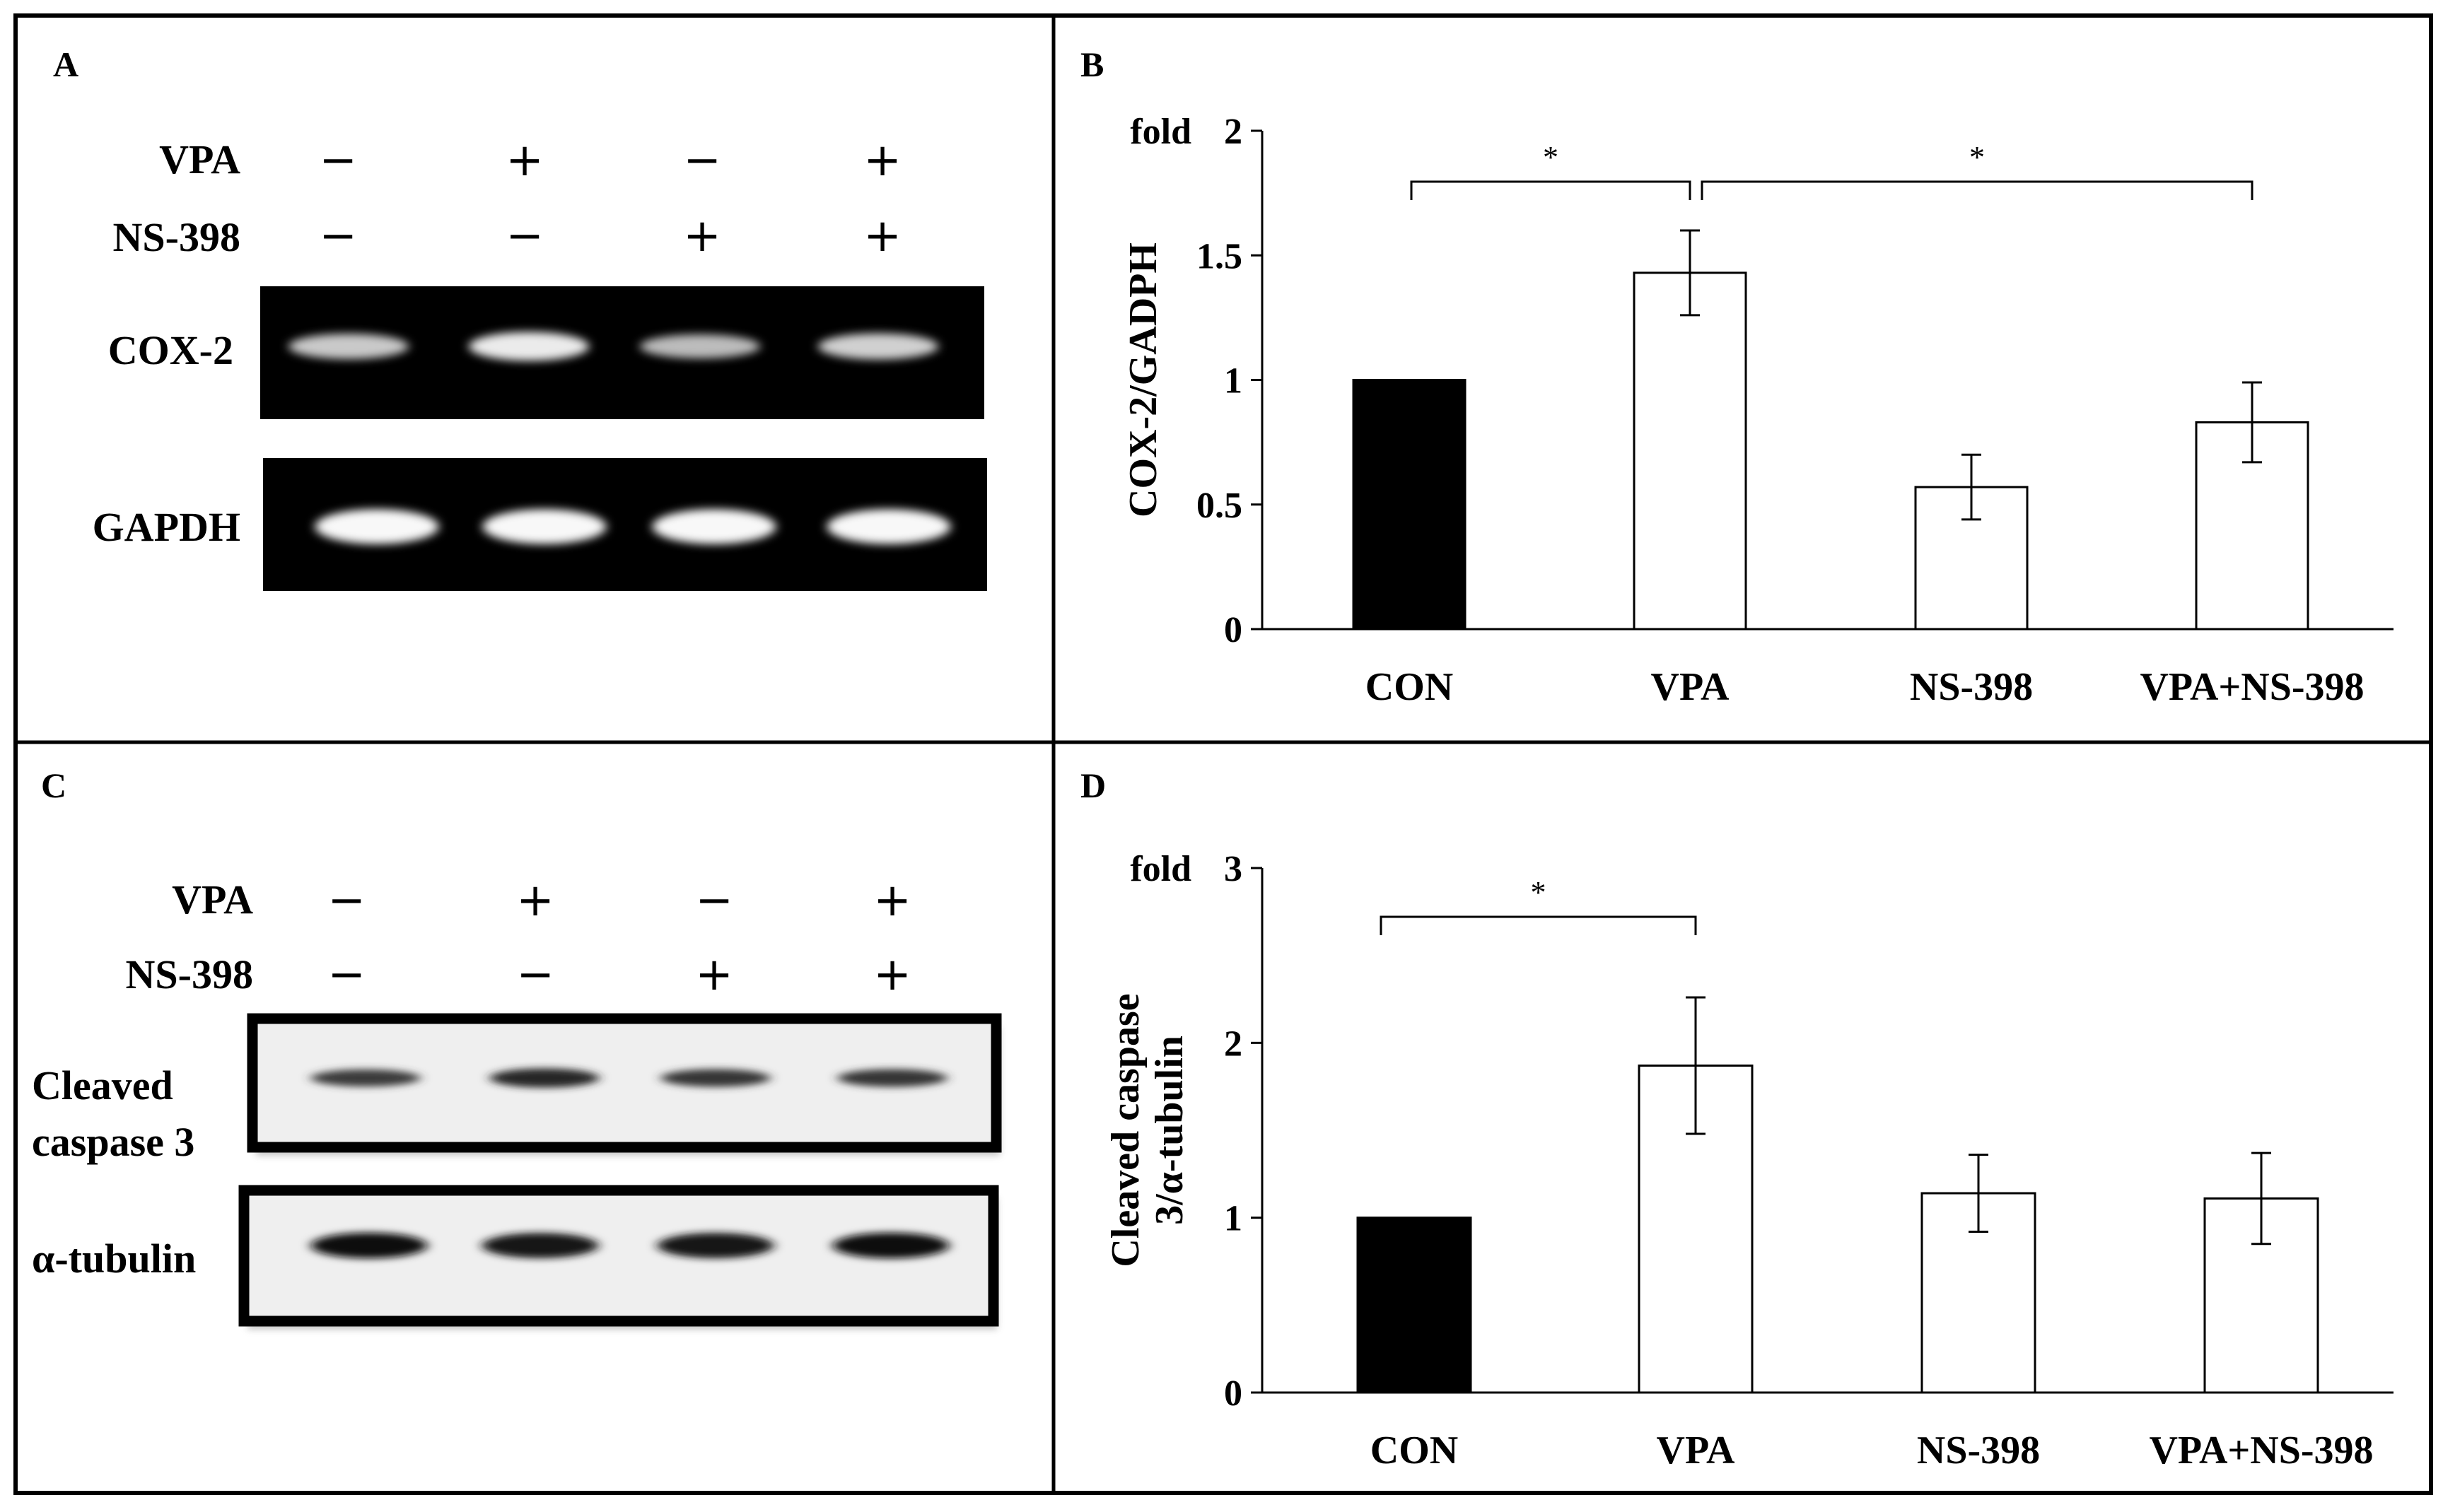  Describe the element at coordinates (200, 159) in the screenshot. I see `panel-a-vpa-label: VPA` at that location.